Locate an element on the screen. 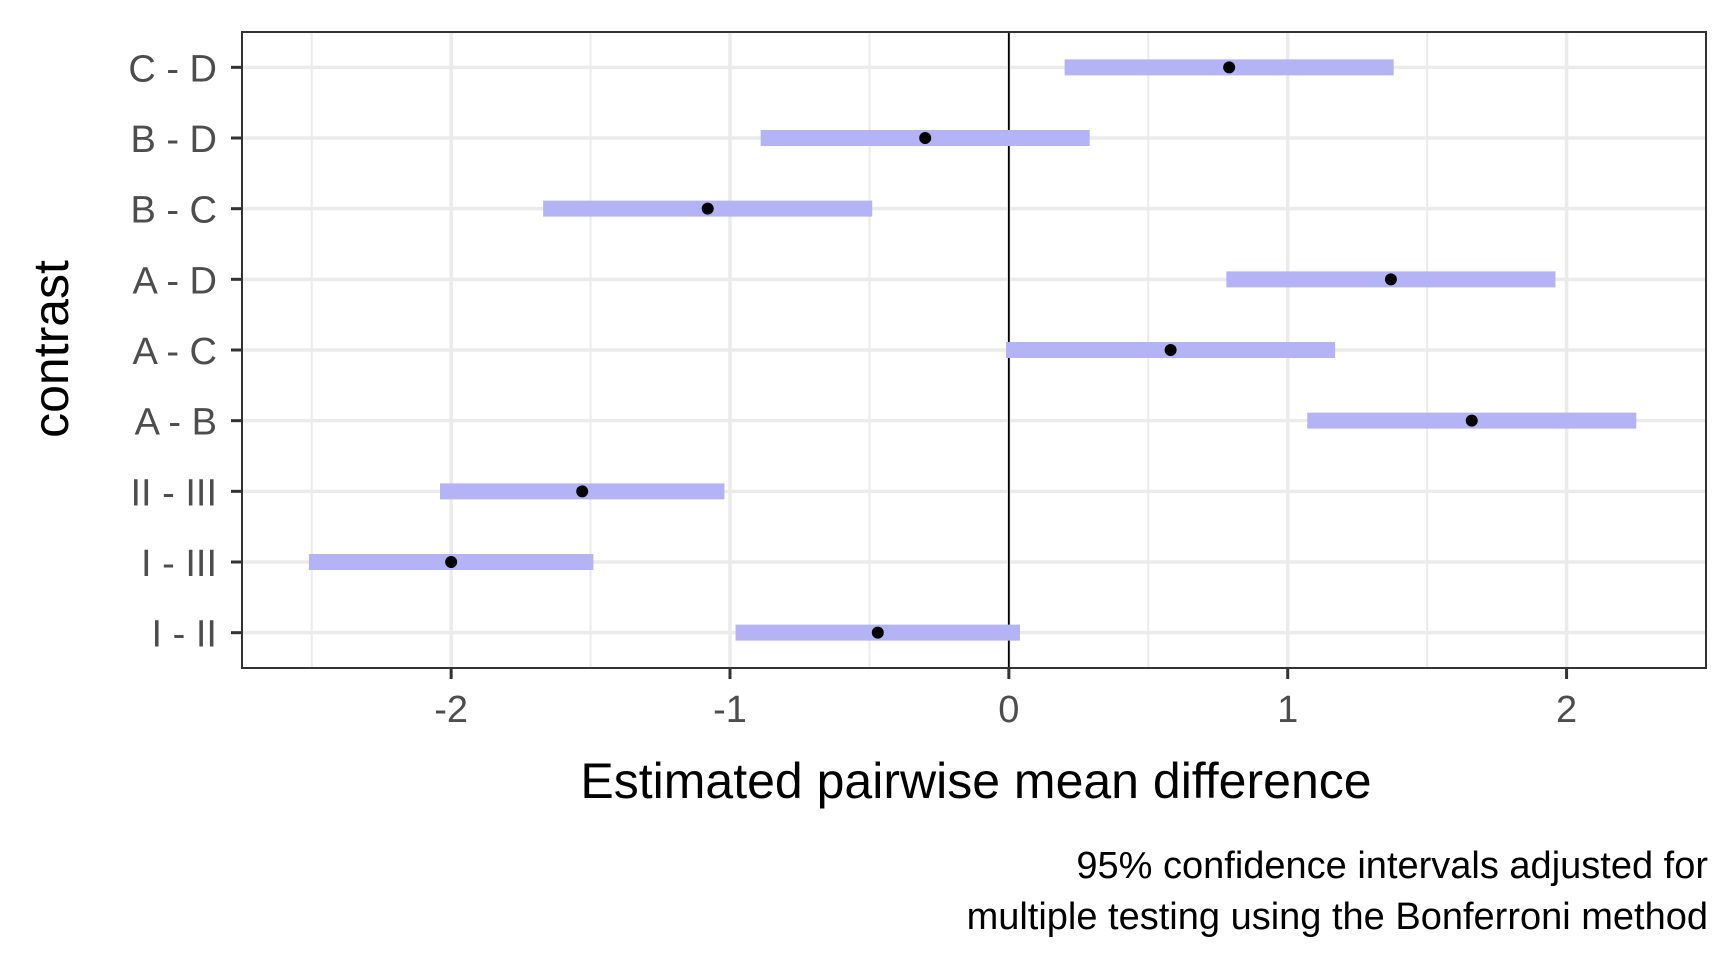 The width and height of the screenshot is (1728, 964). y-tick-label: II - III is located at coordinates (173, 493).